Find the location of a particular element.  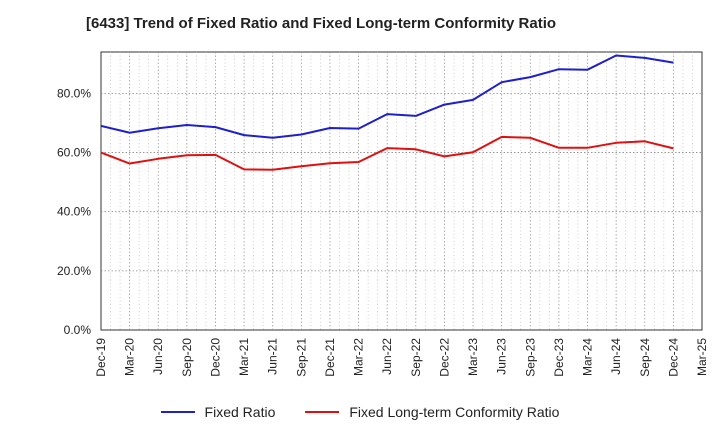

x-tick-label: Mar-23 is located at coordinates (473, 357).